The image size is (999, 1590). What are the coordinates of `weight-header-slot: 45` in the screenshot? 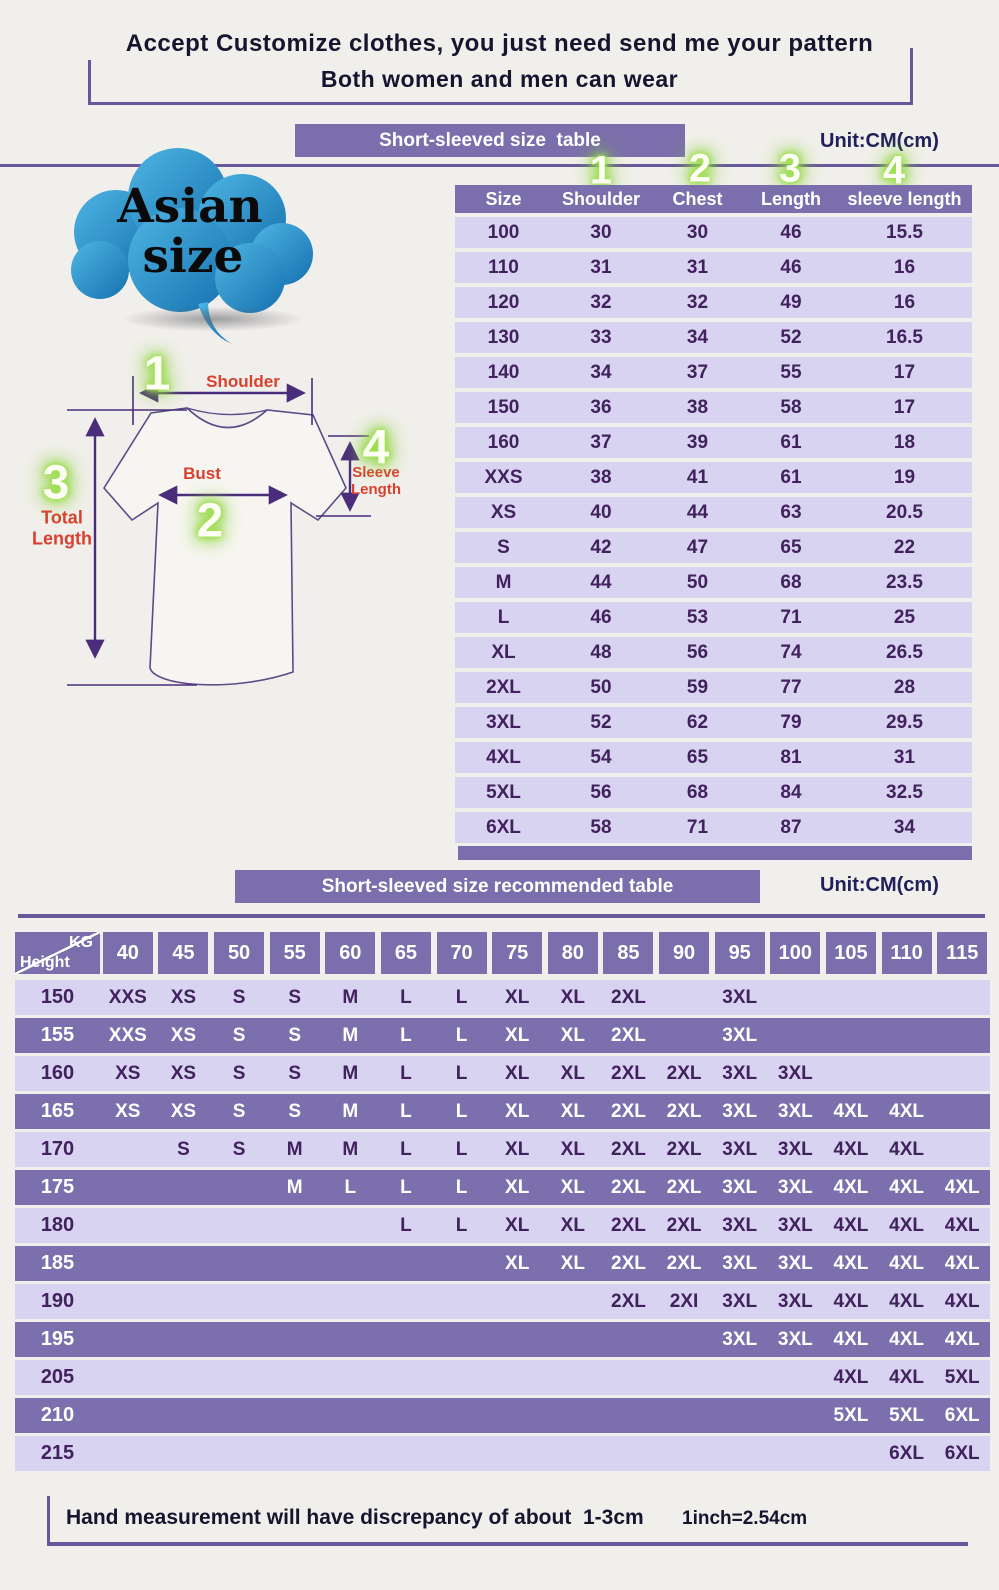 It's located at (184, 953).